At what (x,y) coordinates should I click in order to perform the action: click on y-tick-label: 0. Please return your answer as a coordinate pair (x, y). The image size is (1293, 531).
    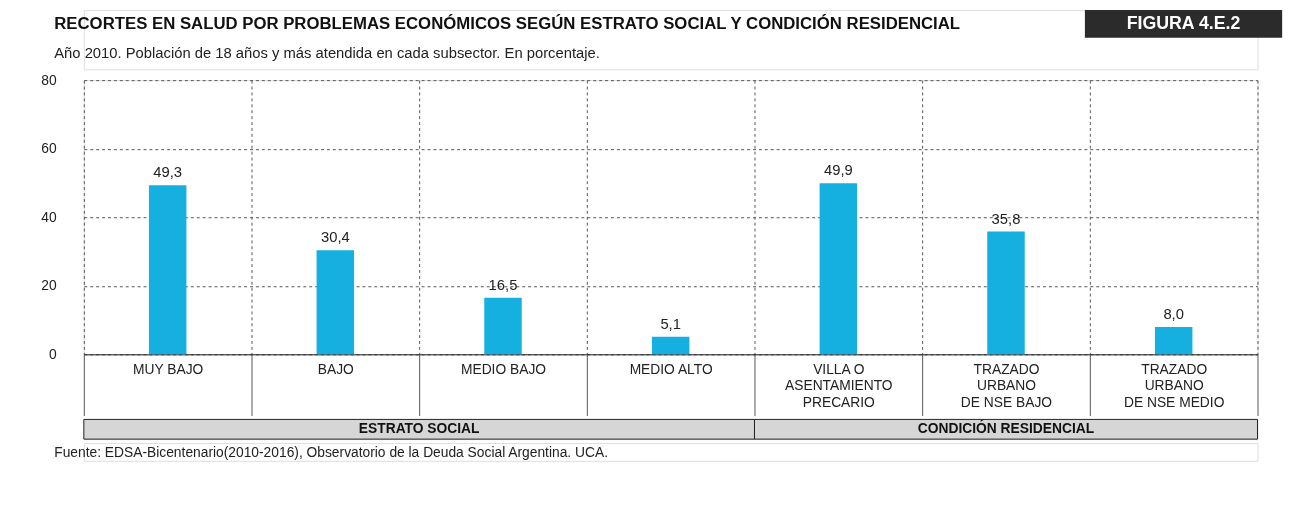
    Looking at the image, I should click on (53, 354).